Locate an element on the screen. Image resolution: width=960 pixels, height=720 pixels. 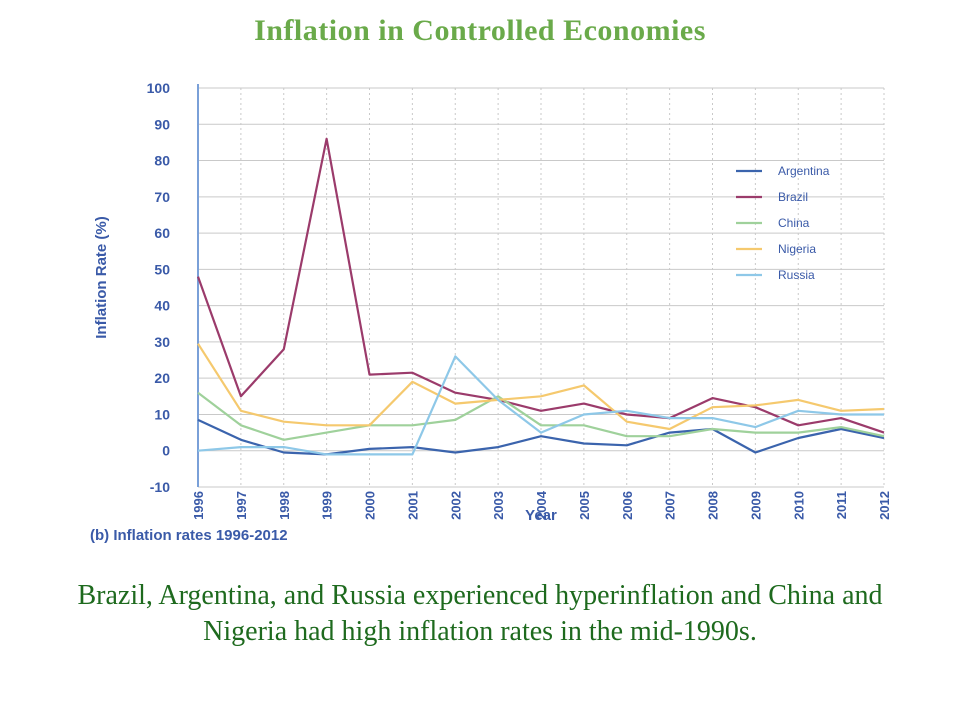
chart-subcaption: (b) Inflation rates 1996-2012 is located at coordinates (189, 535).